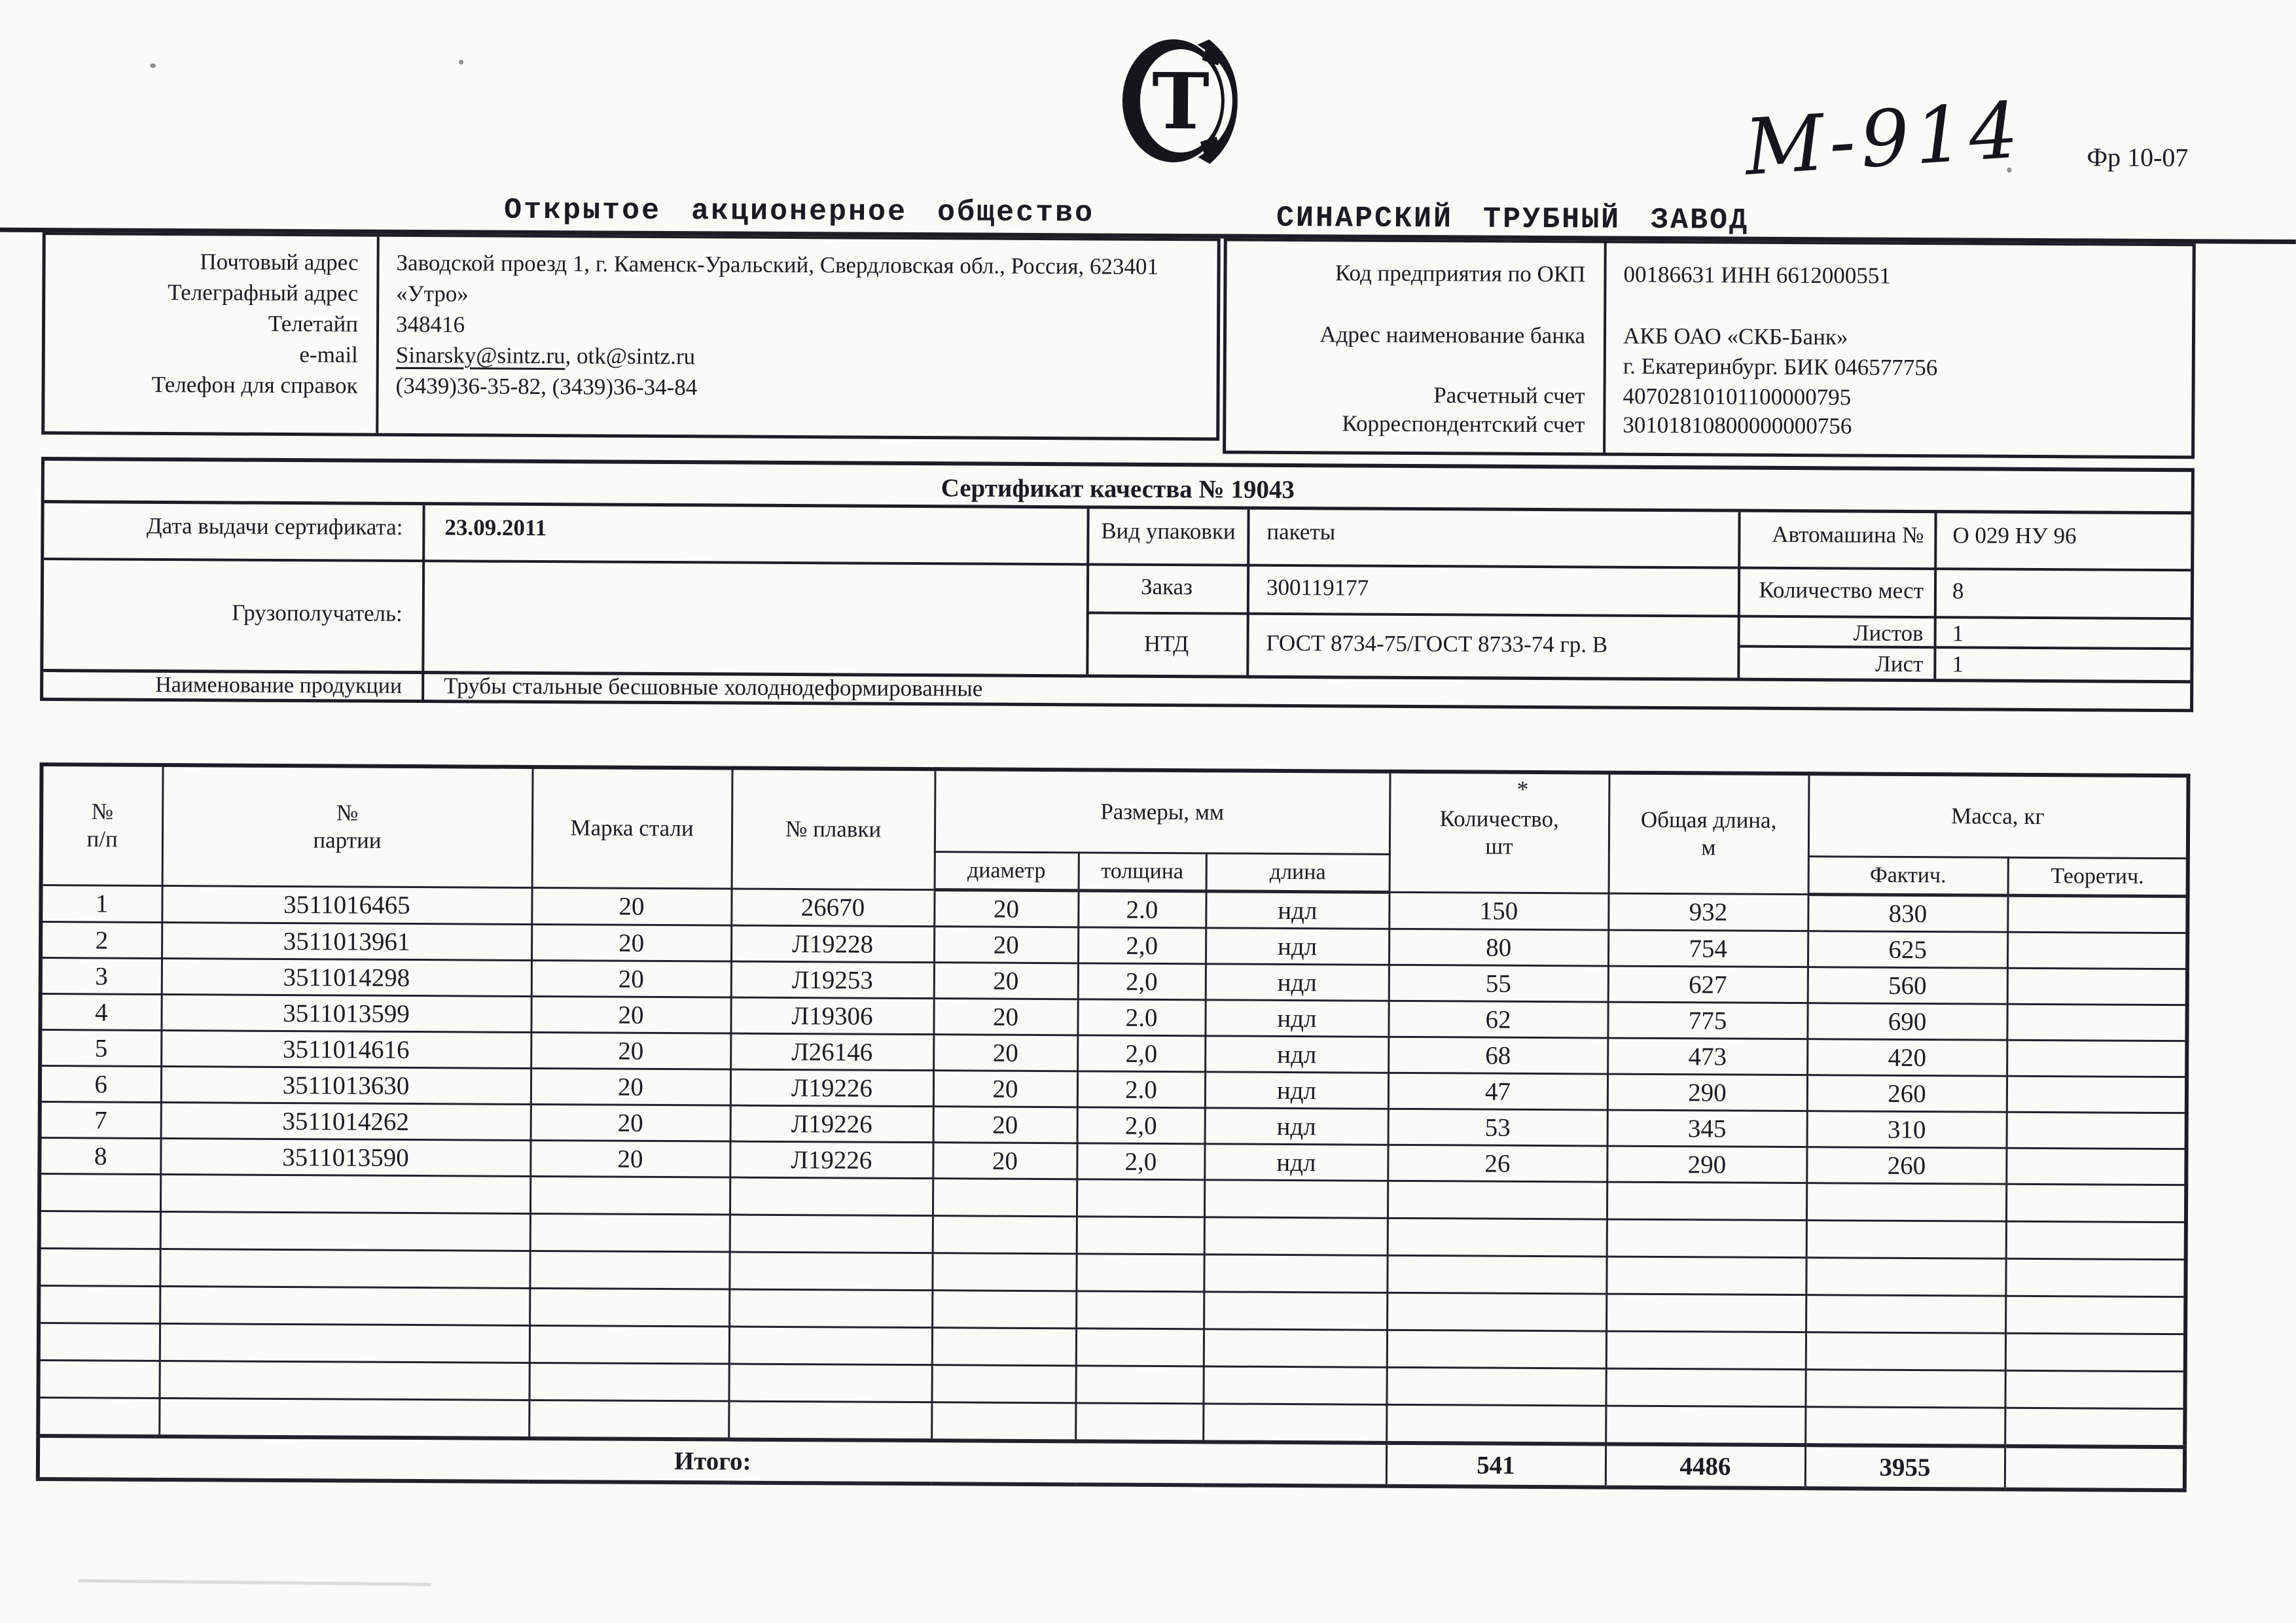 The height and width of the screenshot is (1623, 2296). I want to click on cell-heat: Л19306, so click(832, 1016).